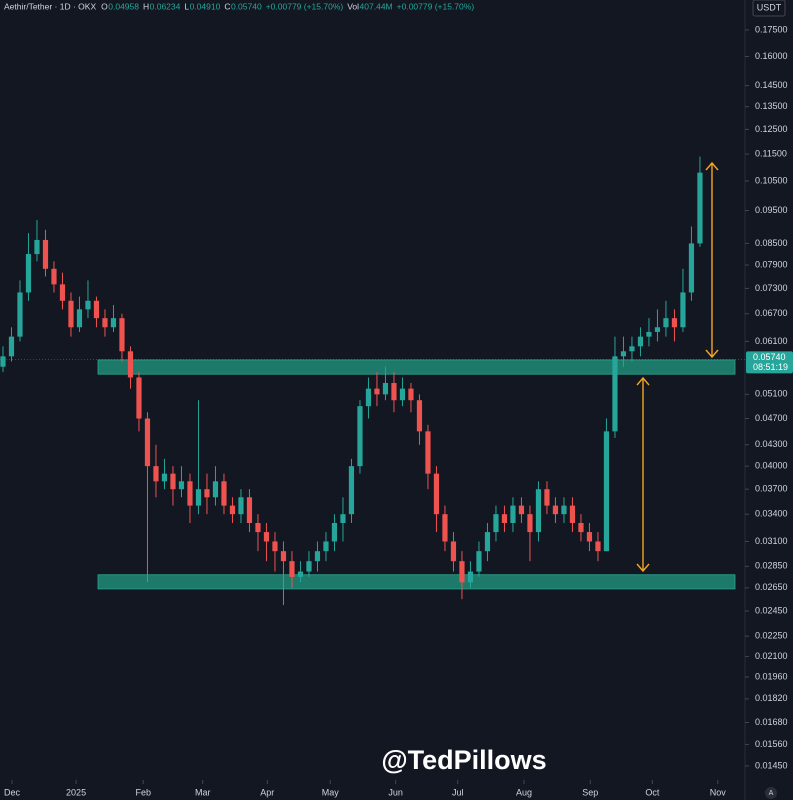 The image size is (793, 800). What do you see at coordinates (771, 722) in the screenshot?
I see `y-tick-label: 0.01680` at bounding box center [771, 722].